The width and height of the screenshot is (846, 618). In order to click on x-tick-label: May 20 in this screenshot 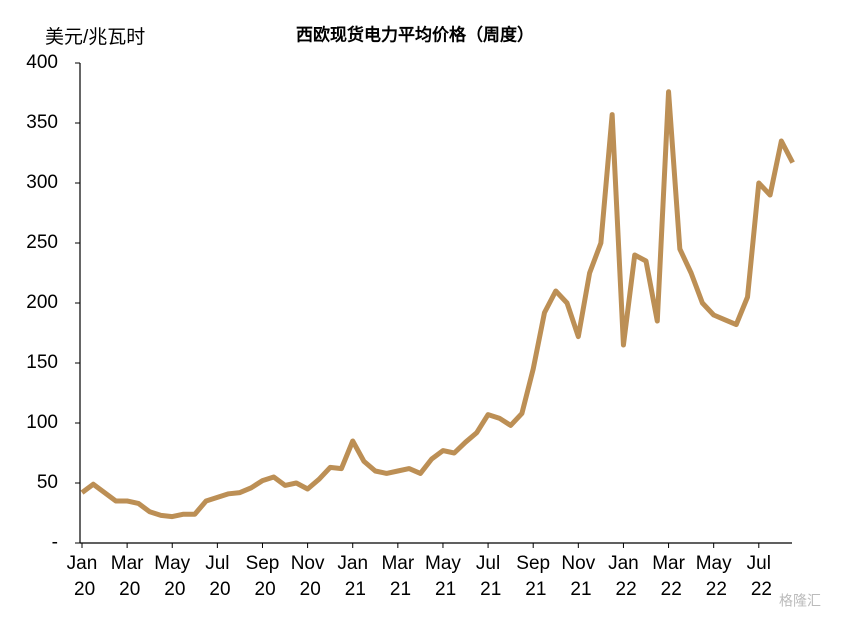, I will do `click(172, 576)`.